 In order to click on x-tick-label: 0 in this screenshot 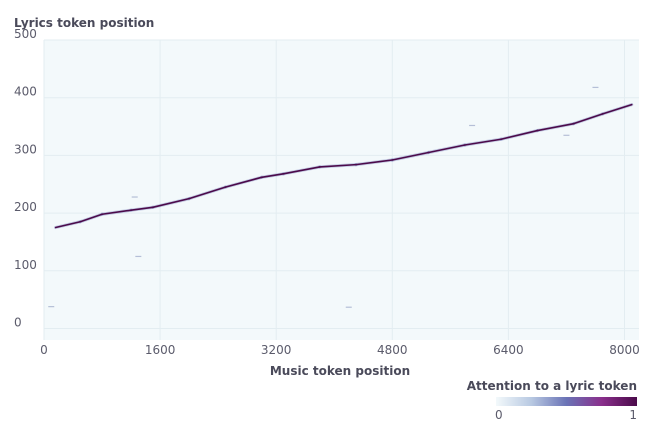, I will do `click(44, 350)`.